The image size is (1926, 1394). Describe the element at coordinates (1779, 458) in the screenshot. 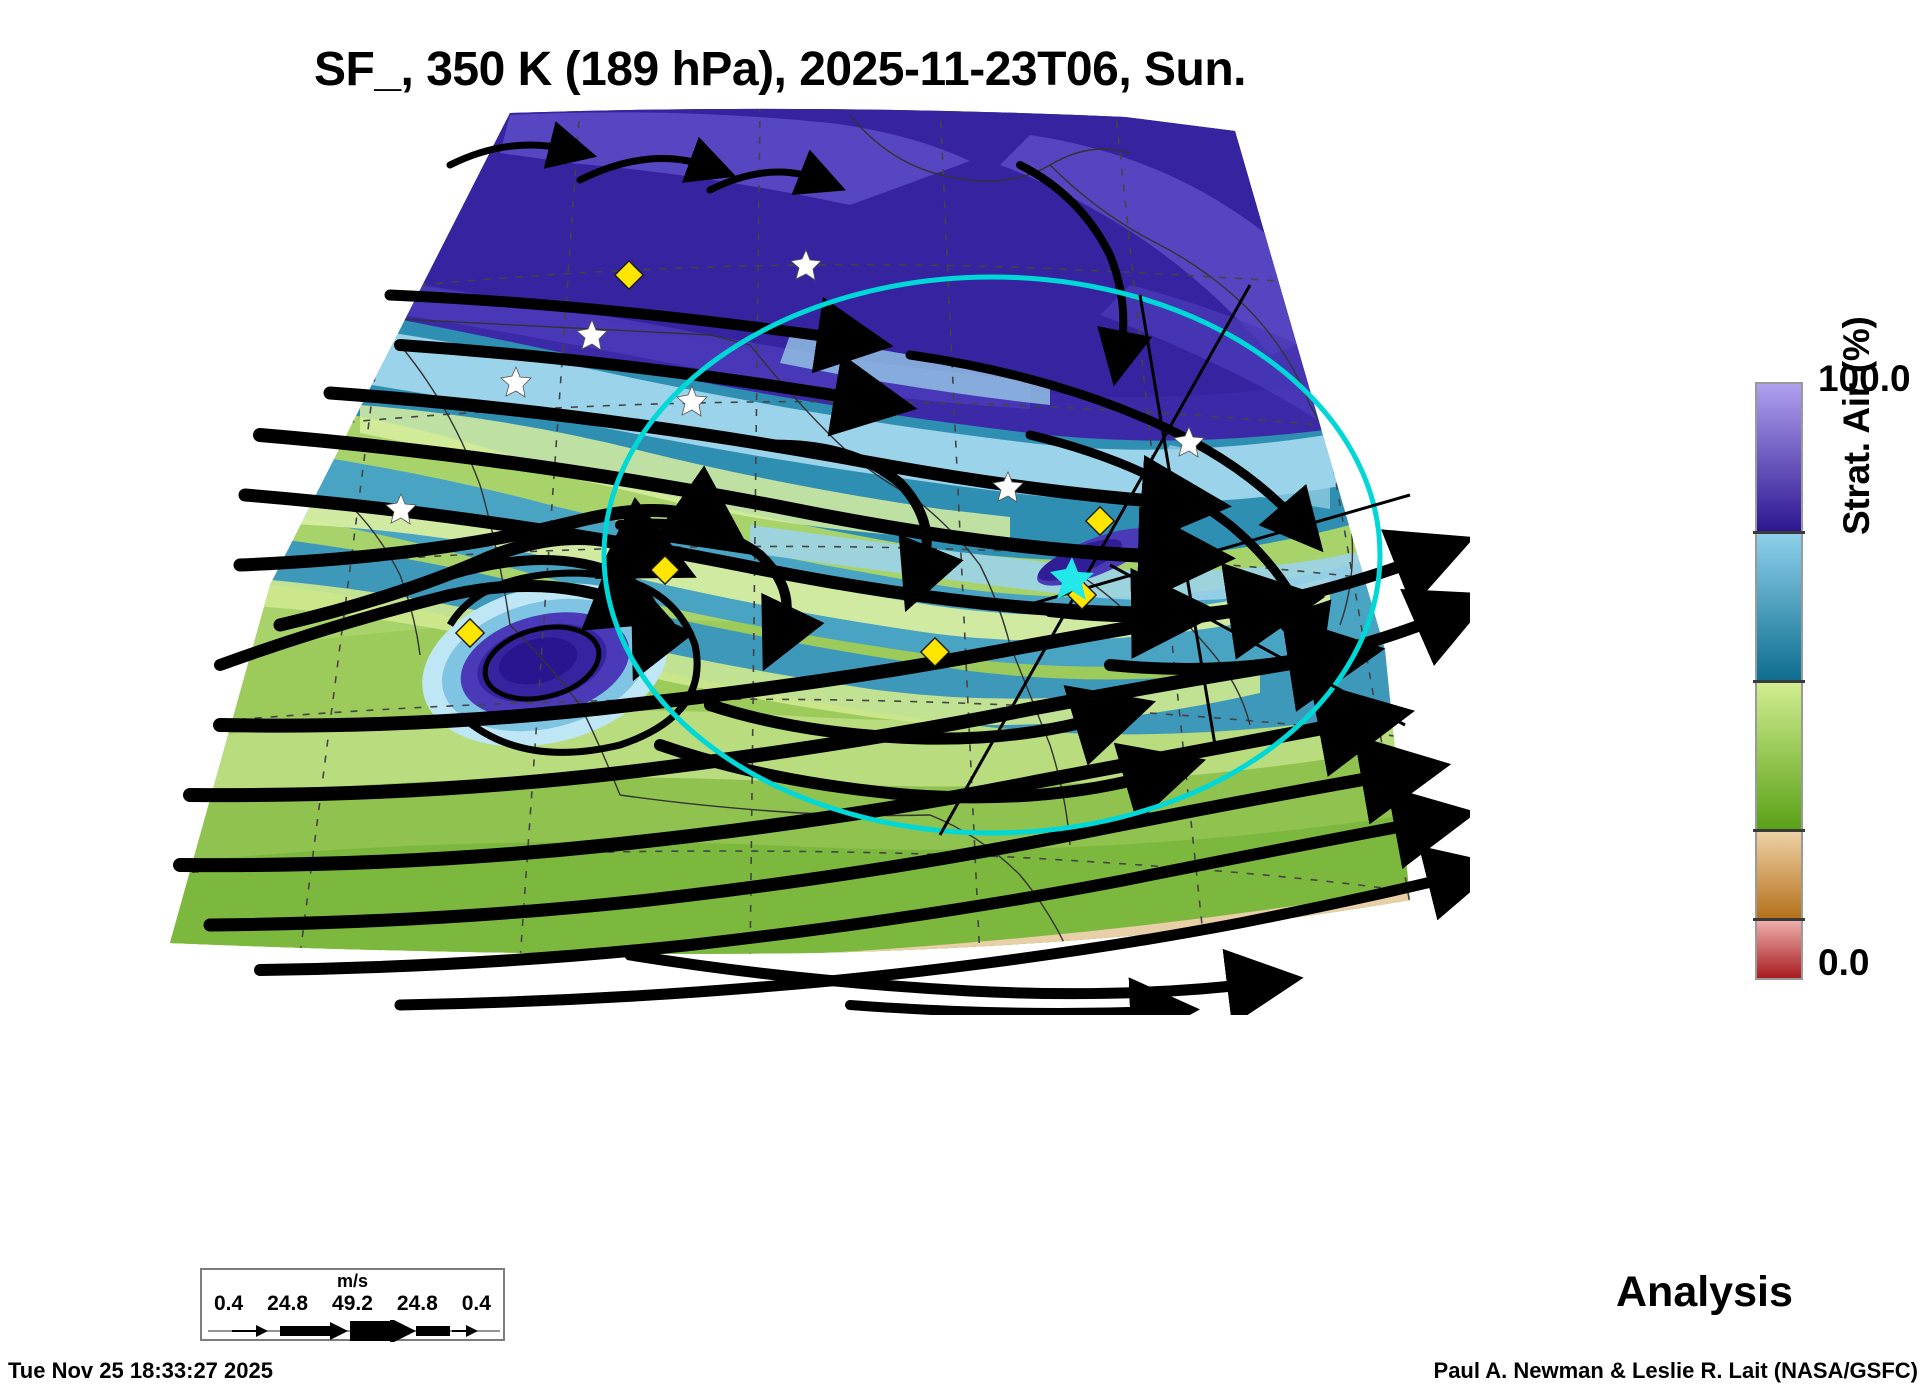

I see `colorbar-band-purple` at that location.